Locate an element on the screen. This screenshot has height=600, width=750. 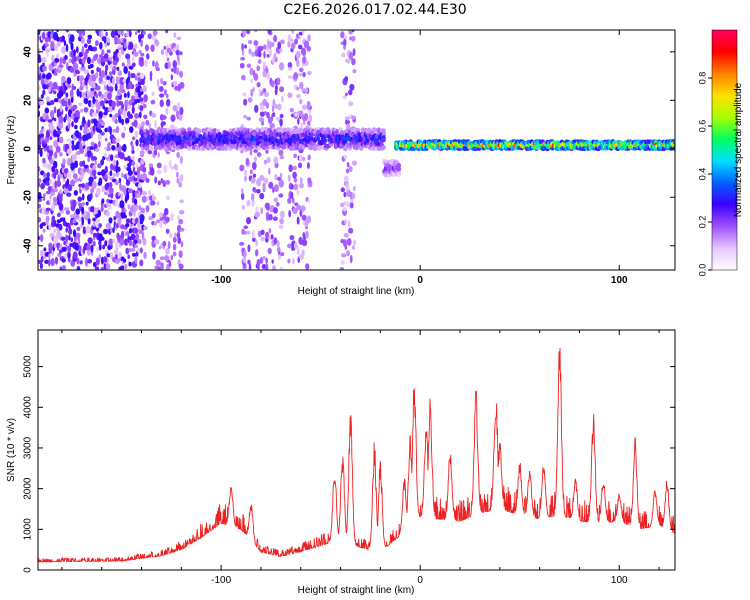
x-tick-label: 0 is located at coordinates (420, 280).